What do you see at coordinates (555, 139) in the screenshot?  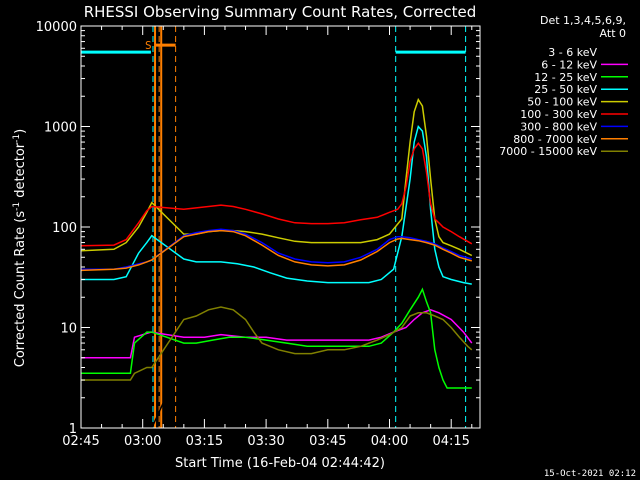 I see `legend-label: 800 - 7000 keV` at bounding box center [555, 139].